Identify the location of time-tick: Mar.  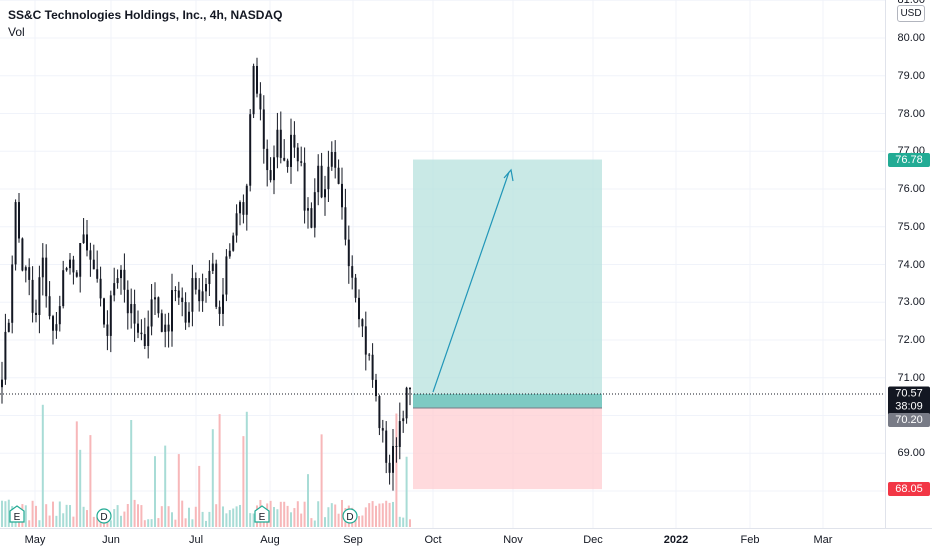
(823, 540).